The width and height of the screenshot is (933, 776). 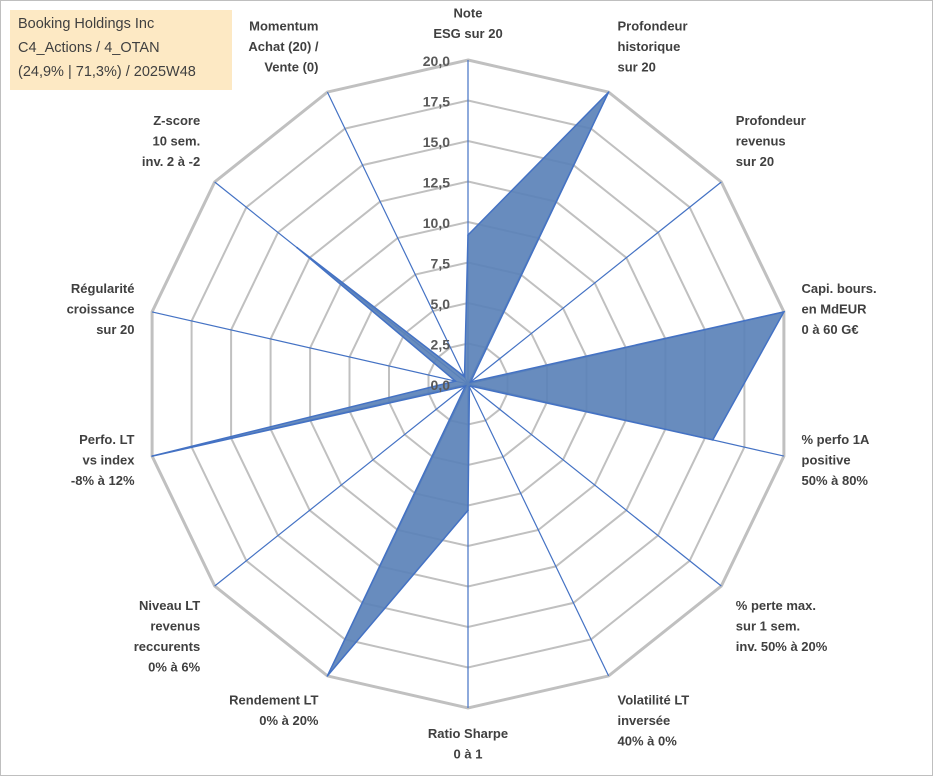 What do you see at coordinates (436, 183) in the screenshot?
I see `tick-label: 12,5` at bounding box center [436, 183].